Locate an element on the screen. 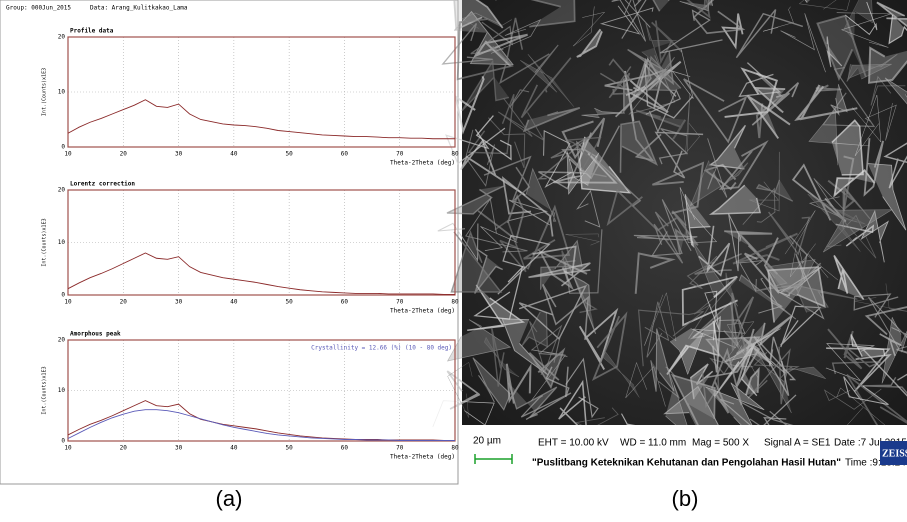 This screenshot has height=522, width=907. x-tick-label: 70 is located at coordinates (400, 154).